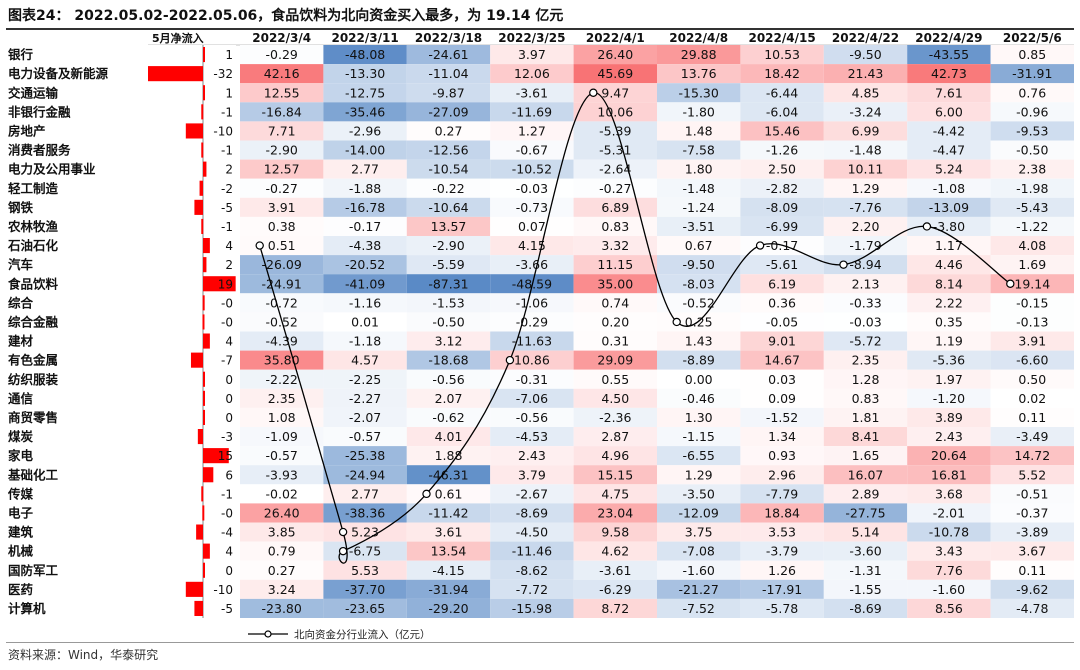 This screenshot has width=1080, height=670. What do you see at coordinates (865, 341) in the screenshot?
I see `cell-value: -5.72` at bounding box center [865, 341].